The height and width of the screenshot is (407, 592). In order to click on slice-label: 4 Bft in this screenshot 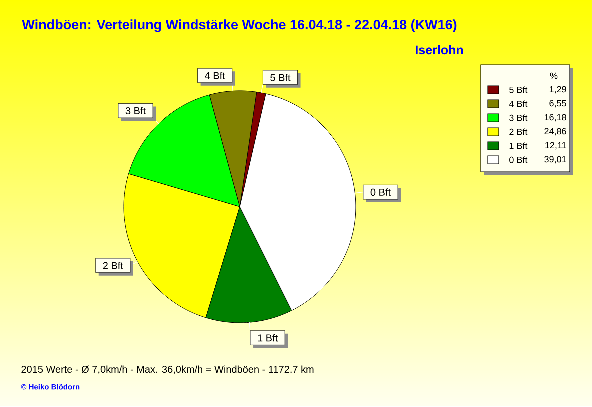, I will do `click(215, 76)`.